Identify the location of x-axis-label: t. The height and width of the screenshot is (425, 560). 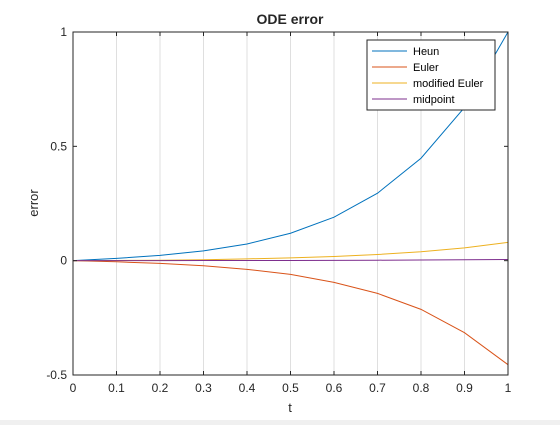
(290, 407).